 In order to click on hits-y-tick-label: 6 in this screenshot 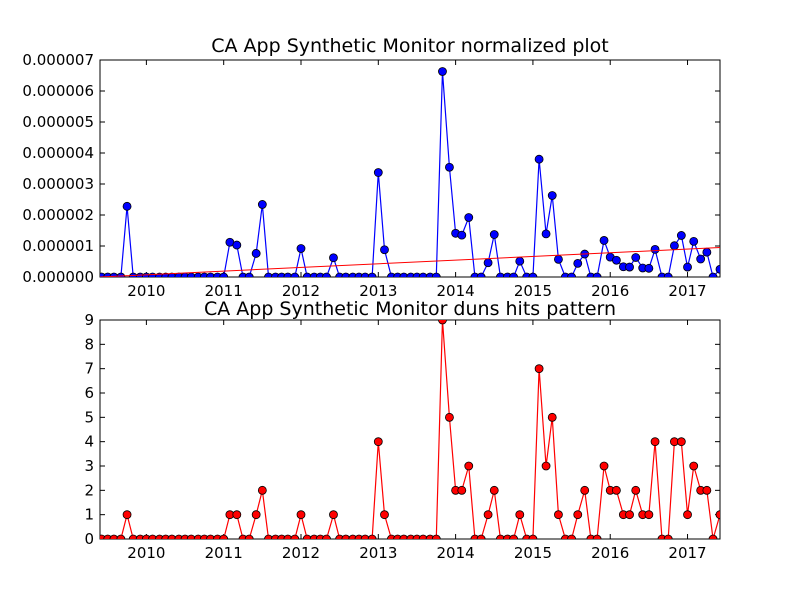, I will do `click(89, 393)`.